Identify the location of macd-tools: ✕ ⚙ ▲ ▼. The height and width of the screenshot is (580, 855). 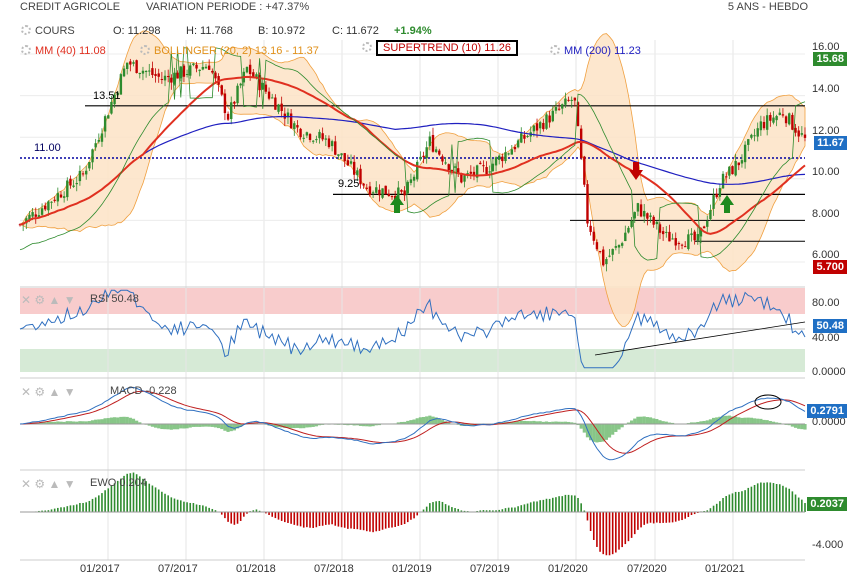
(48, 392).